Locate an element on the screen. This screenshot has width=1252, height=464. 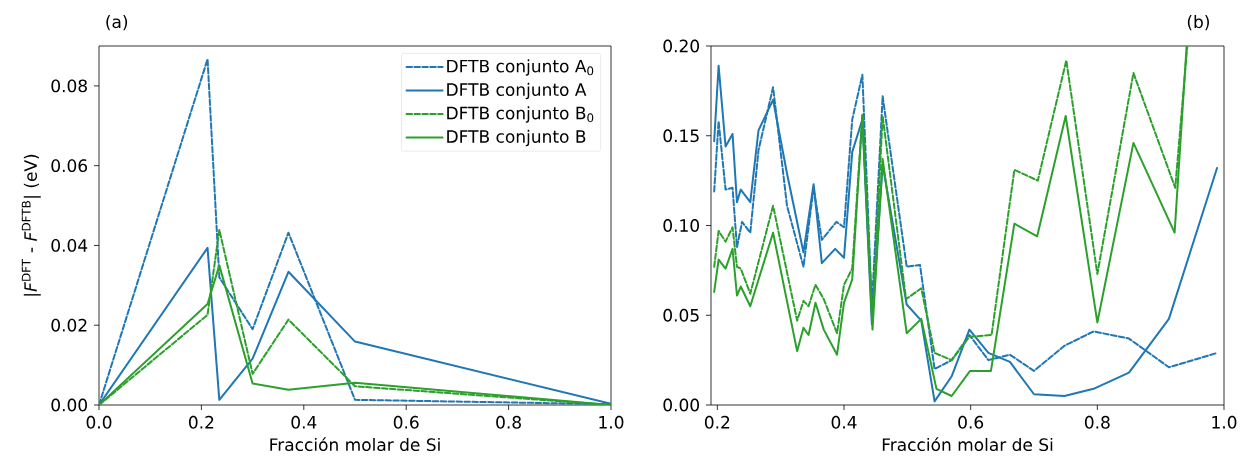
x-tick-label: 0.0 is located at coordinates (99, 422).